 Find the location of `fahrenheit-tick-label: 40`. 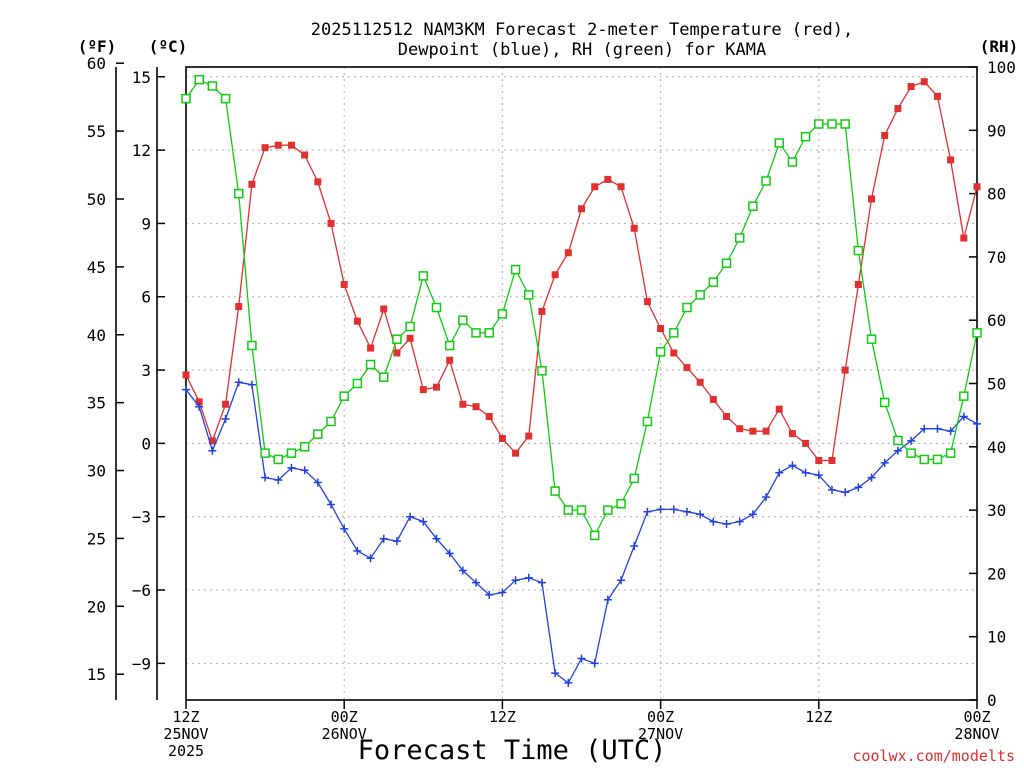

fahrenheit-tick-label: 40 is located at coordinates (96, 335).